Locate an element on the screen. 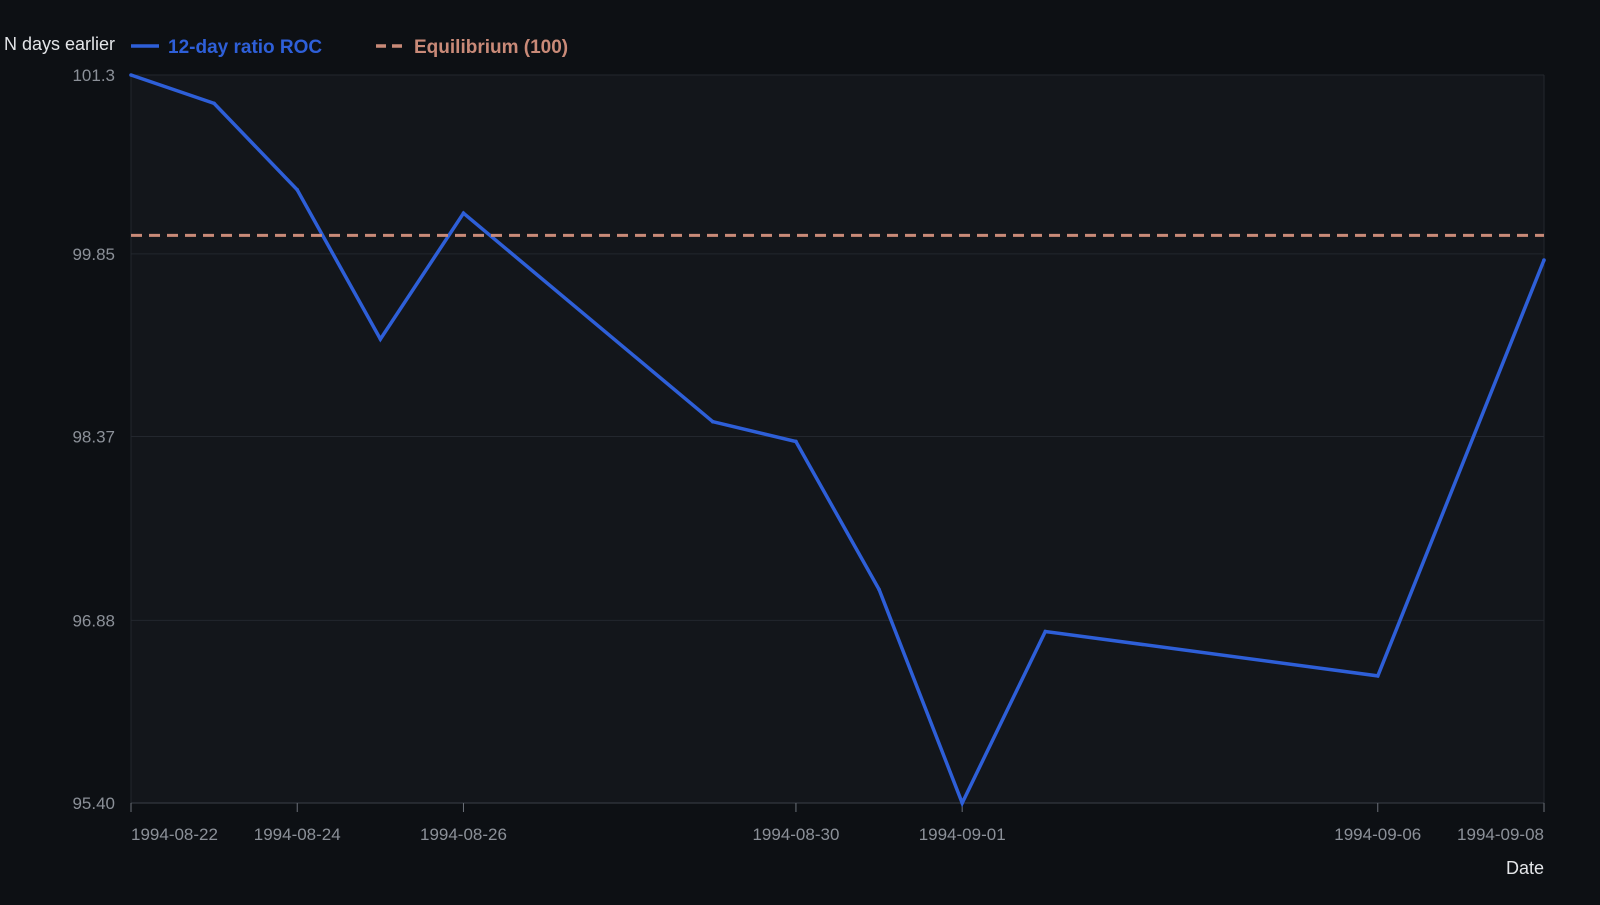 This screenshot has width=1600, height=905. y-tick-label: 99.85 is located at coordinates (93, 254).